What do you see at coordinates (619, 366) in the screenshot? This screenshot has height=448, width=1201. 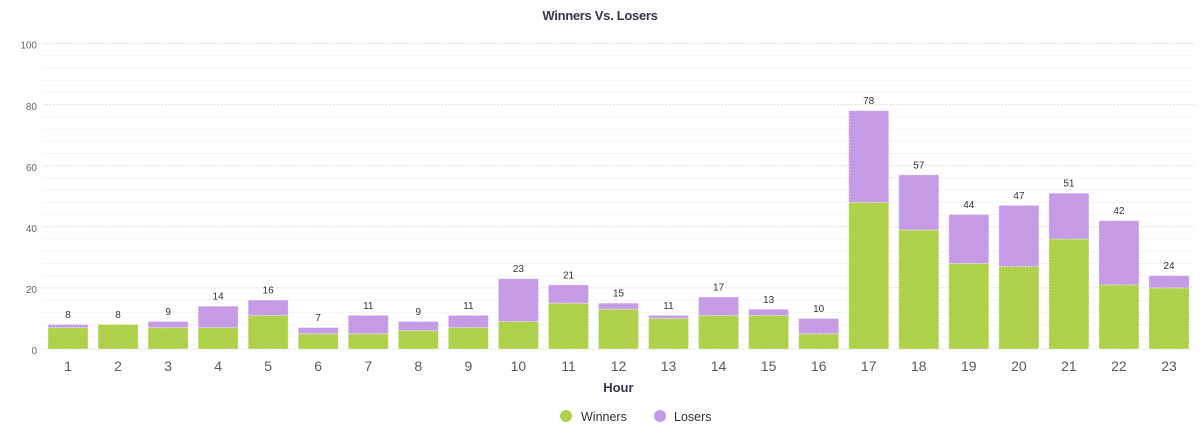 I see `svg-text: 12` at bounding box center [619, 366].